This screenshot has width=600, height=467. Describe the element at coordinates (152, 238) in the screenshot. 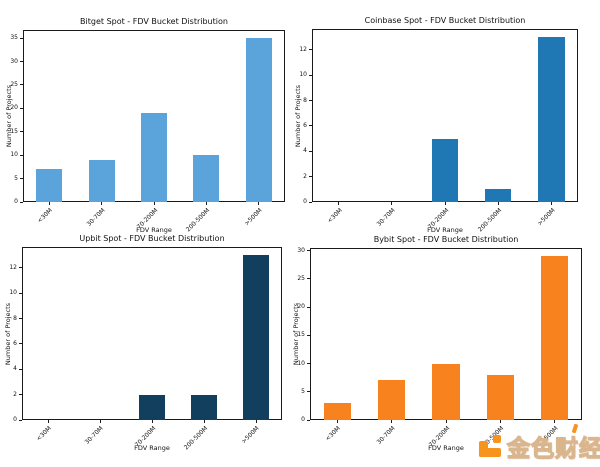

I see `chart-title: Upbit Spot - FDV Bucket Distribution` at that location.